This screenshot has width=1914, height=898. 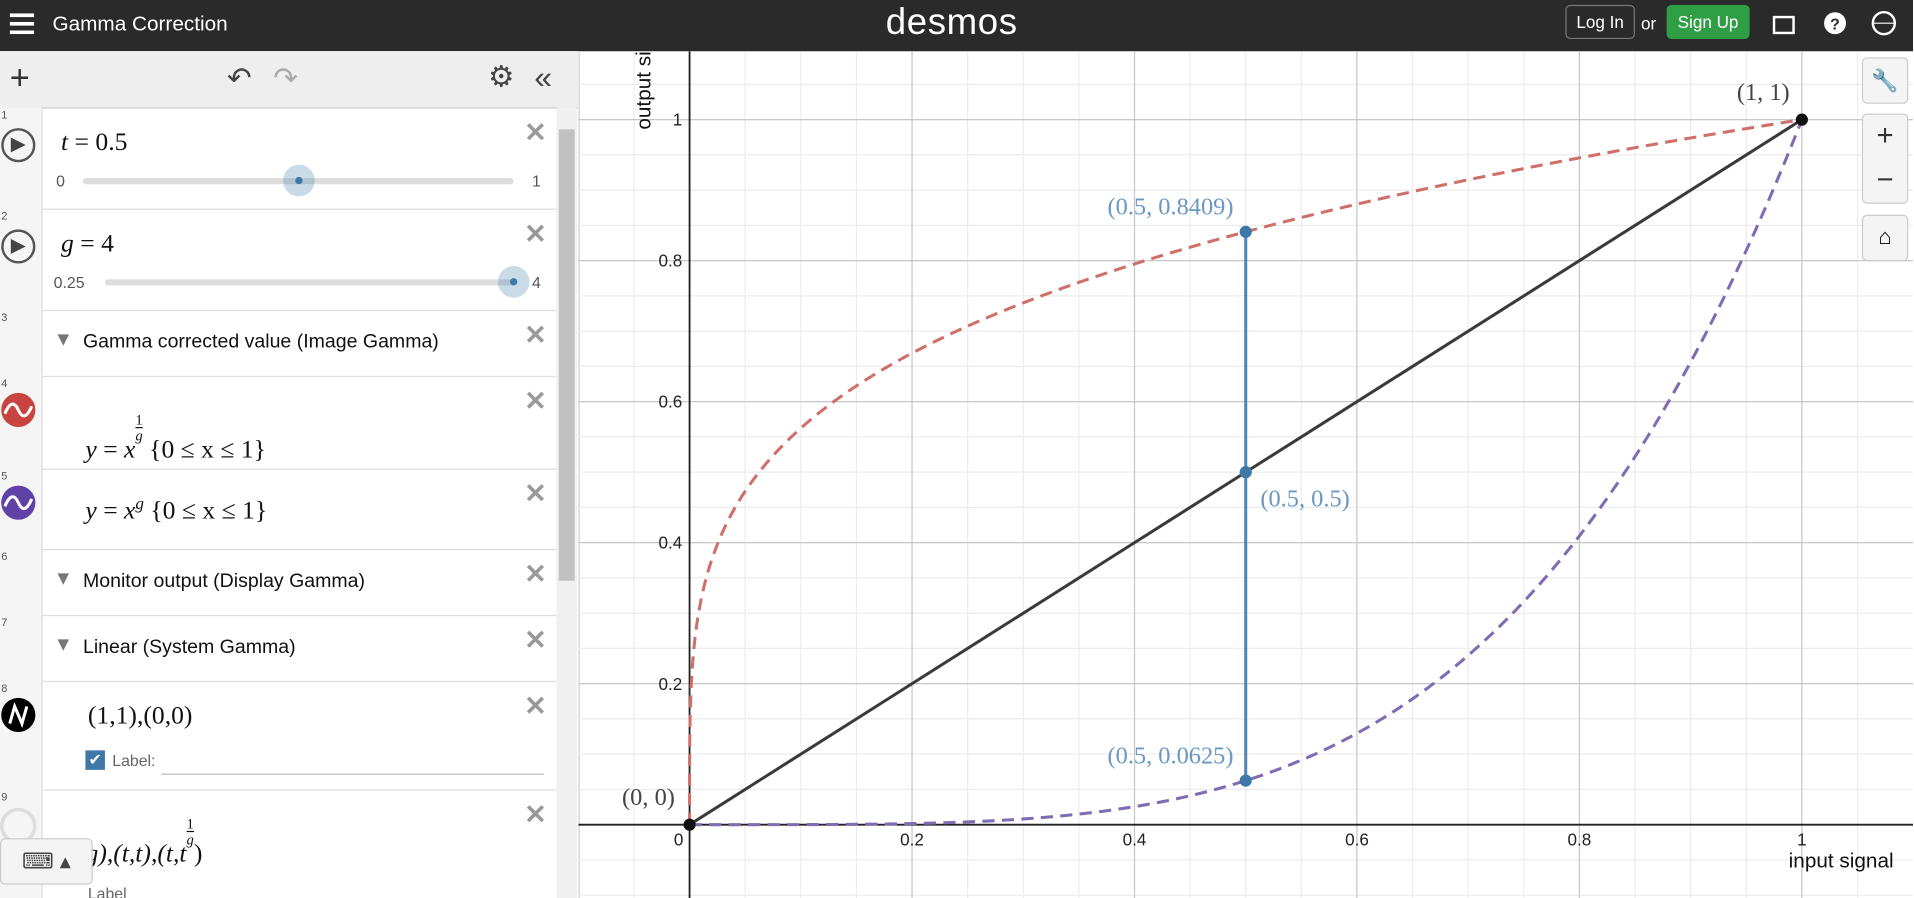 What do you see at coordinates (1885, 158) in the screenshot?
I see `zoom-buttons: + −` at bounding box center [1885, 158].